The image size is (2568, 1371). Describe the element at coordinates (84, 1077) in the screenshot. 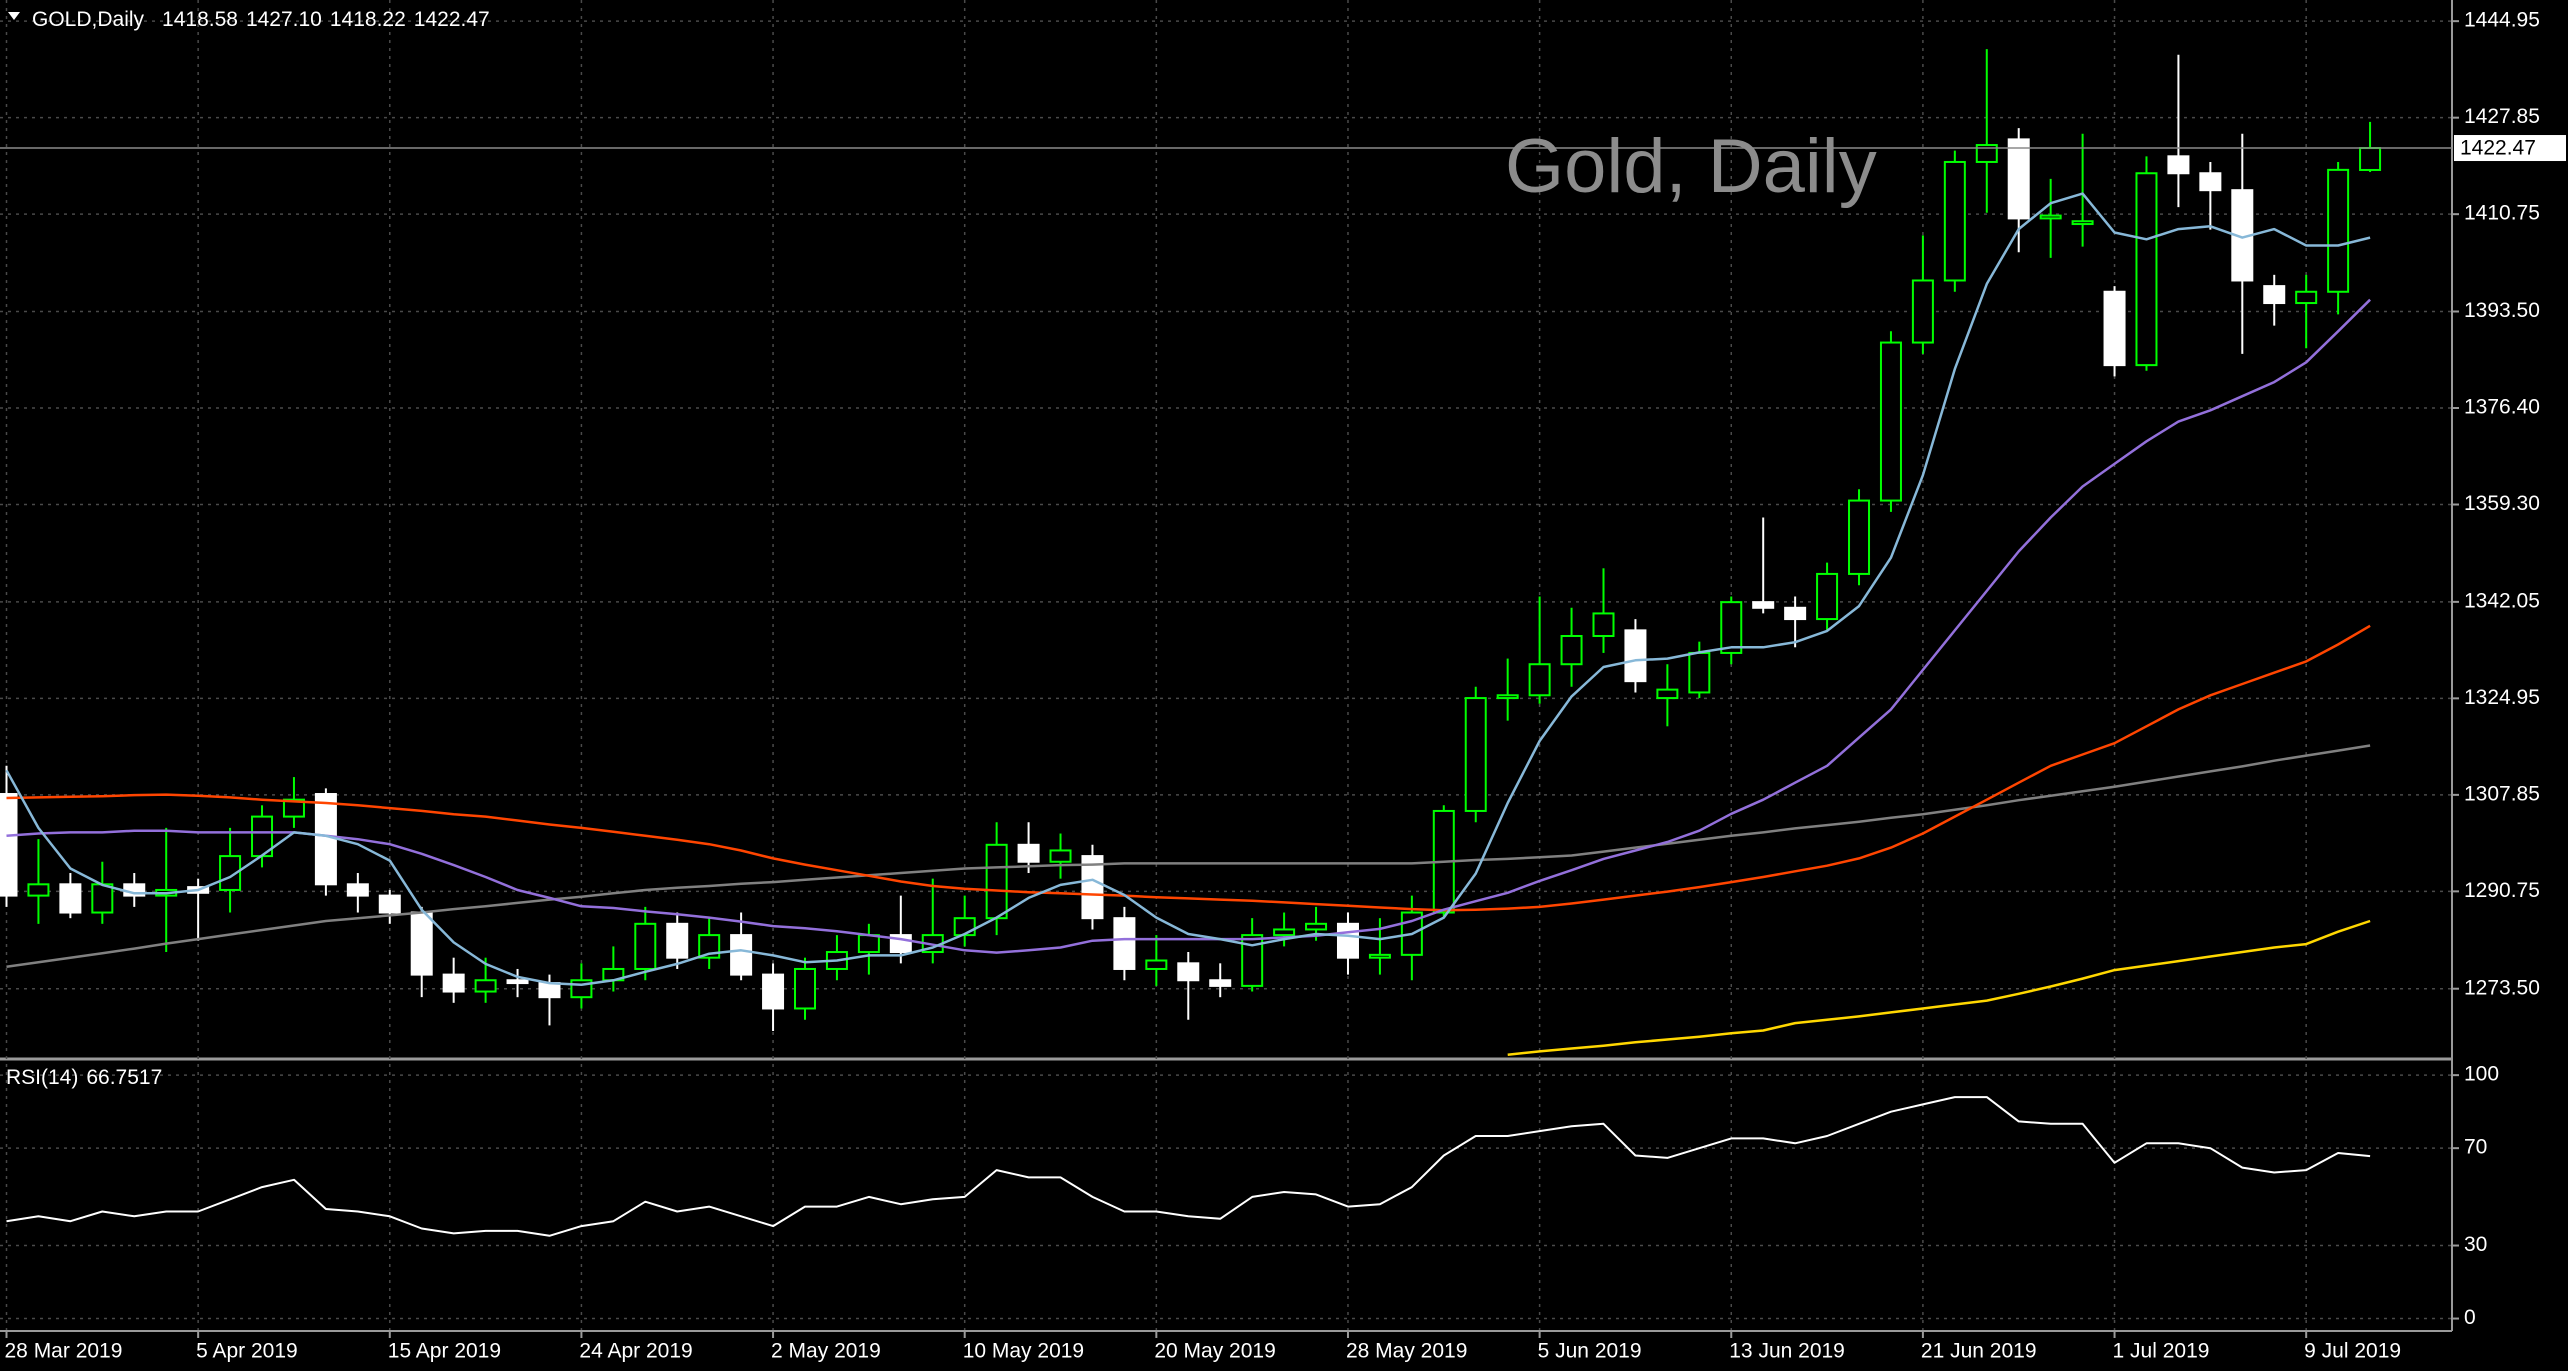

I see `rsi-label: RSI(14) 66.7517` at that location.